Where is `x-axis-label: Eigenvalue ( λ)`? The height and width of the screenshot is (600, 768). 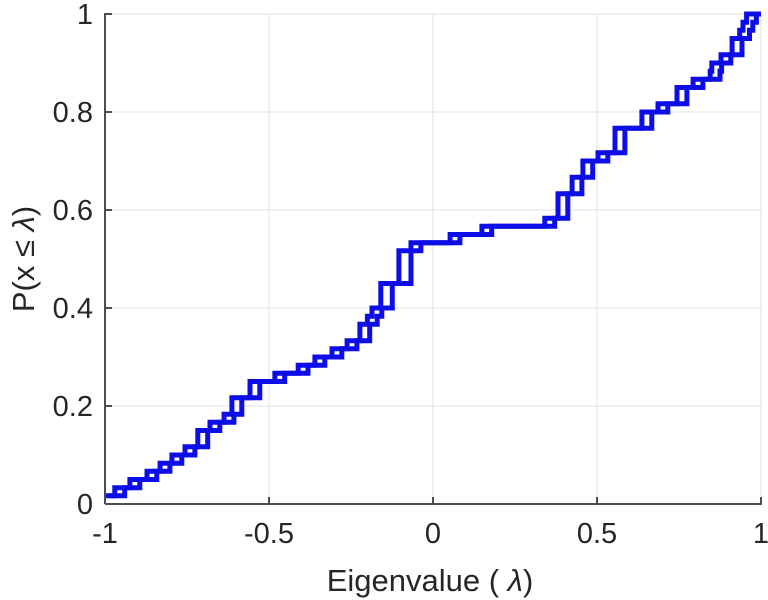
x-axis-label: Eigenvalue ( λ) is located at coordinates (430, 580).